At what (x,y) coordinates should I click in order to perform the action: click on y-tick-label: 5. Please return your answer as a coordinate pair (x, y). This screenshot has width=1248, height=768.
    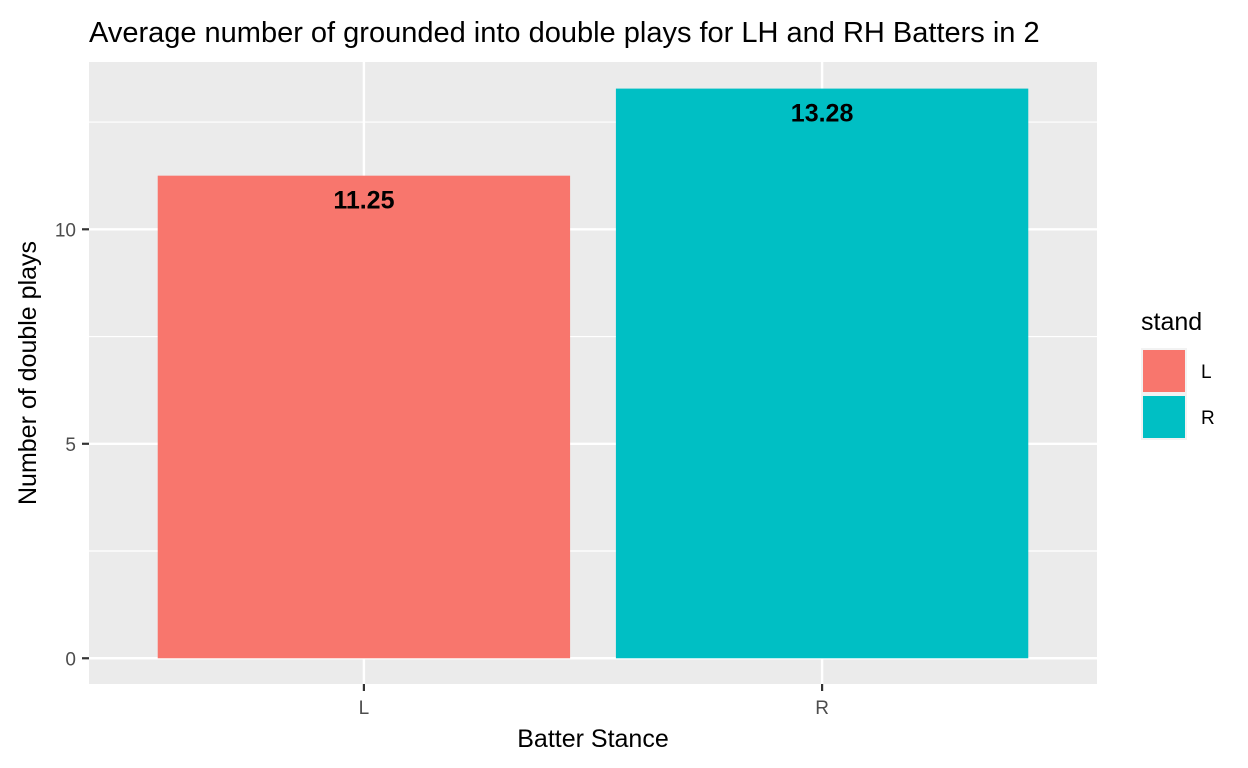
    Looking at the image, I should click on (70, 445).